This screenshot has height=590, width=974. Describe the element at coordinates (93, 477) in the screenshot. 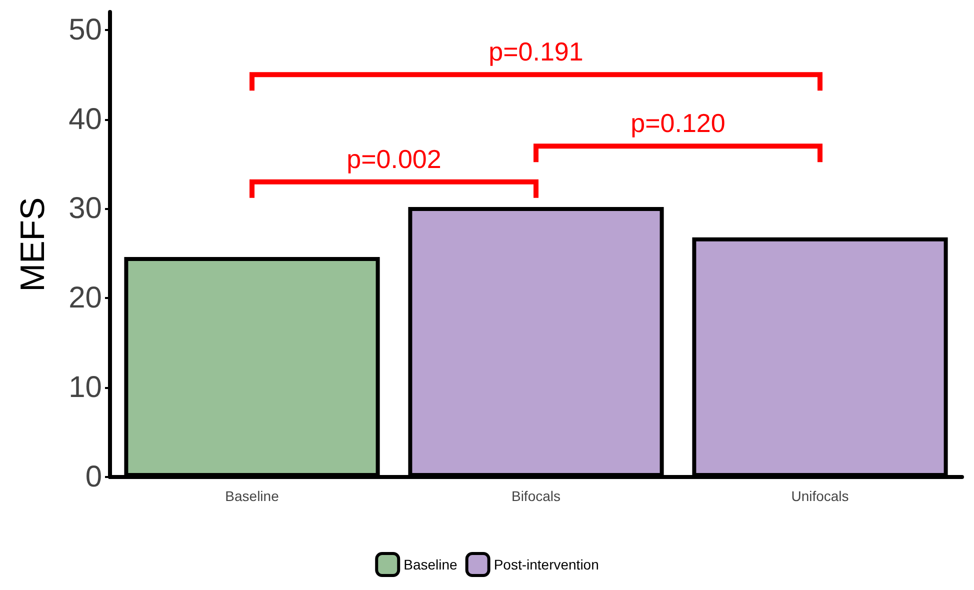

I see `y-tick-label: 0` at that location.